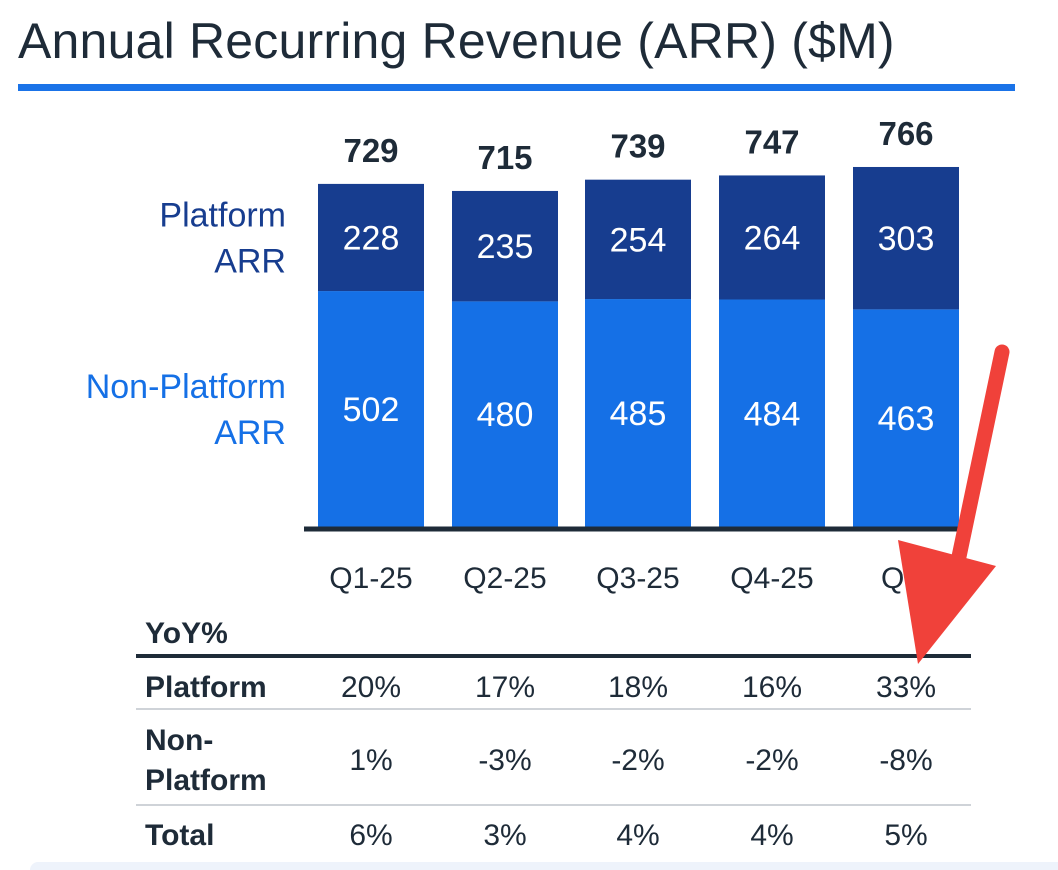 Image resolution: width=1058 pixels, height=870 pixels. Describe the element at coordinates (505, 687) in the screenshot. I see `yoy-cell: 17%` at that location.